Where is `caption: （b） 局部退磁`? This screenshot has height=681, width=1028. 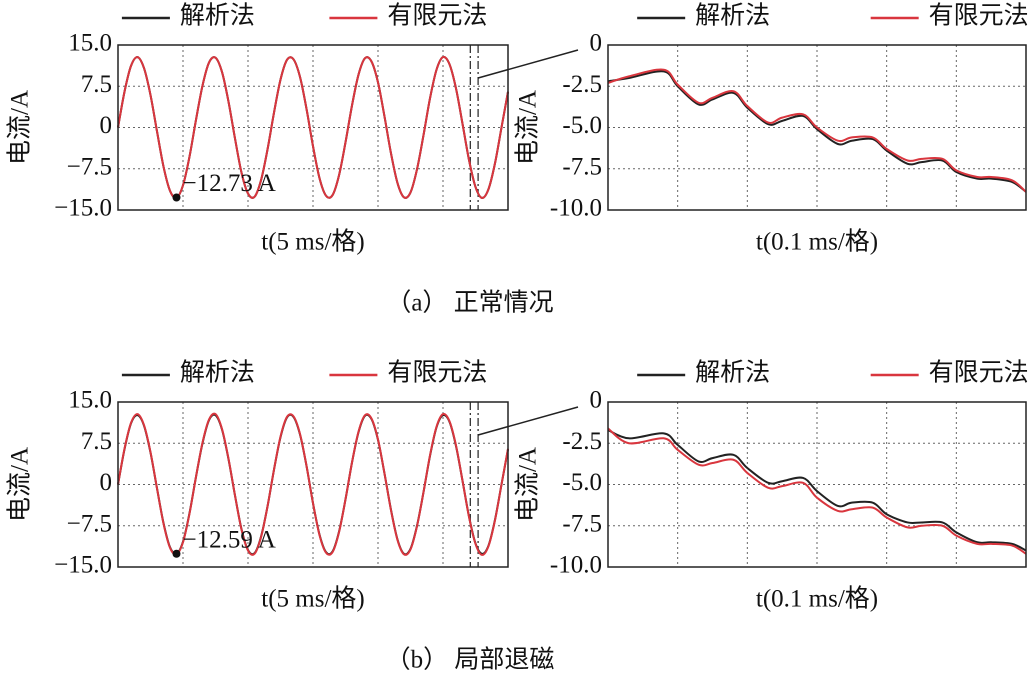 caption: （b） 局部退磁 is located at coordinates (470, 660).